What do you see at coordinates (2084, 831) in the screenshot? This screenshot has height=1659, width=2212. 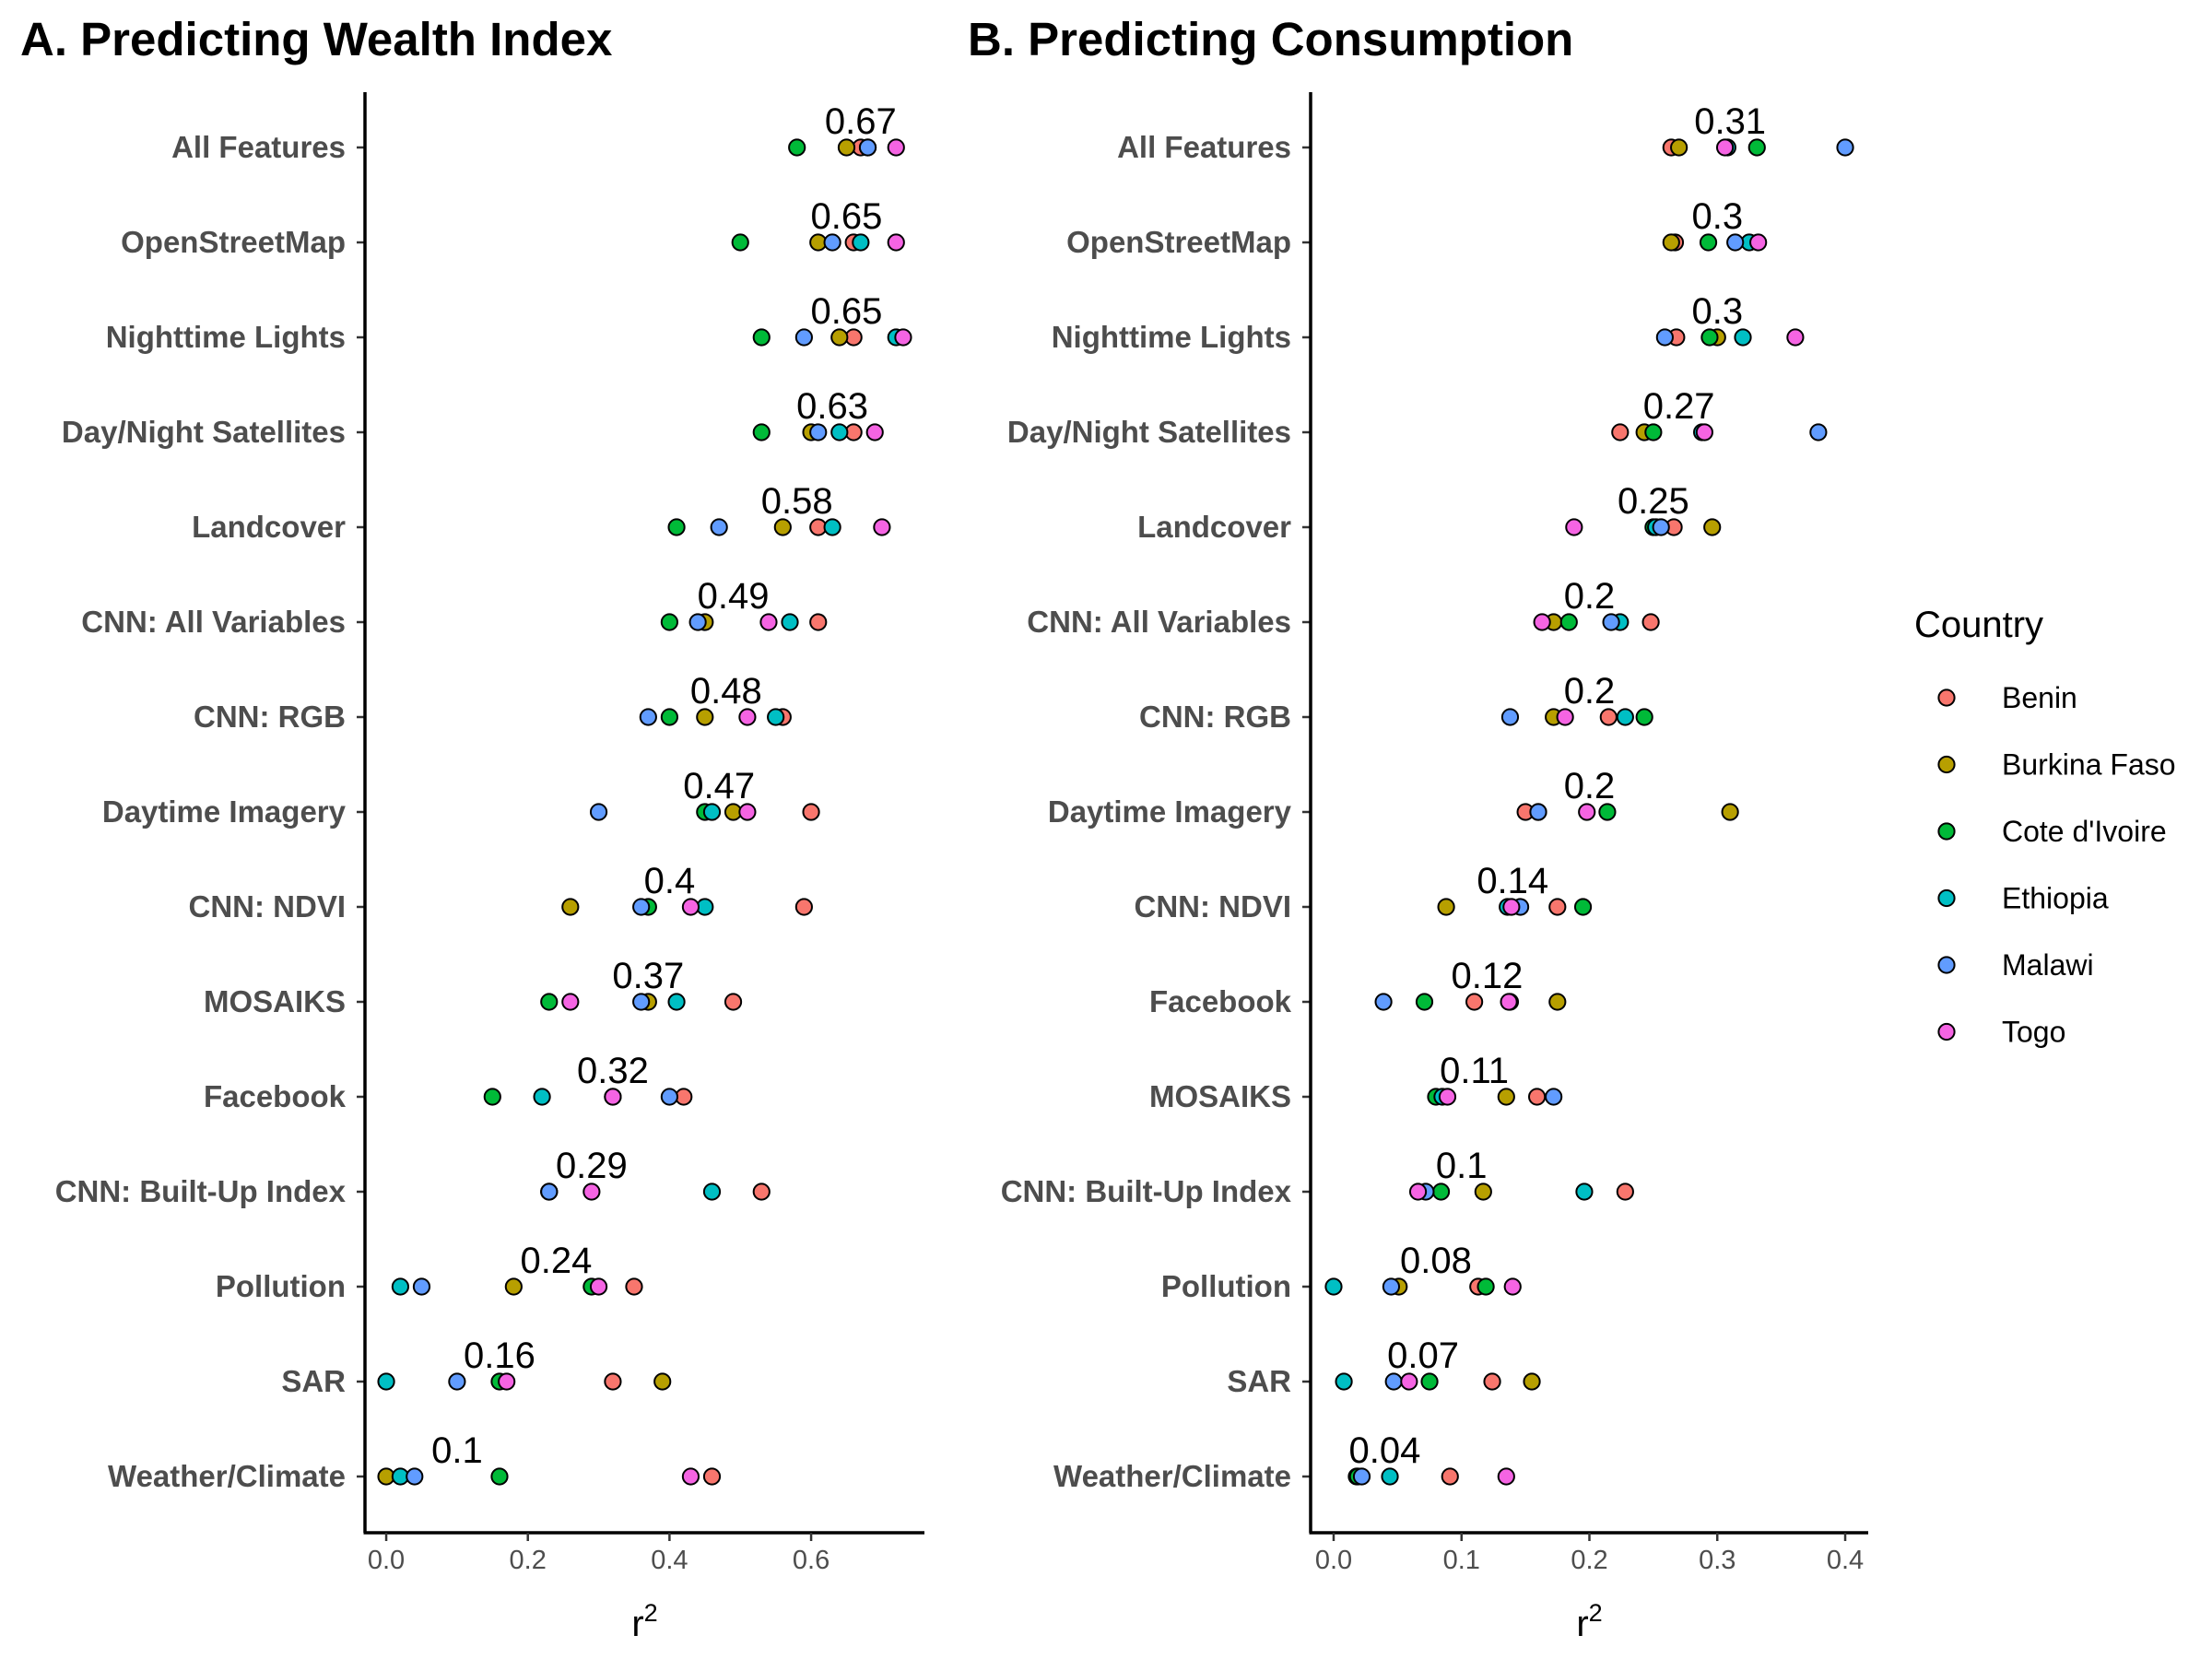 I see `legend-label-cote-d-ivoire: Cote d'Ivoire` at bounding box center [2084, 831].